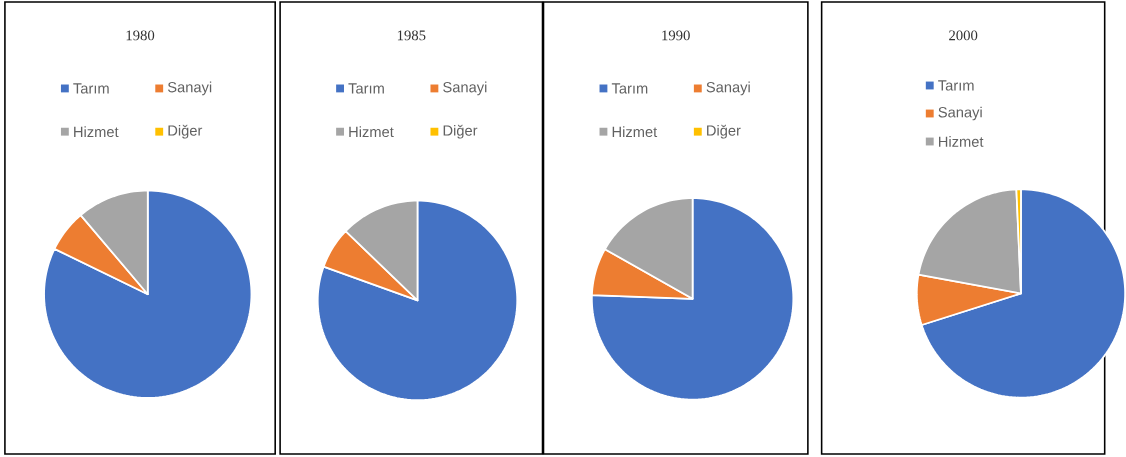 The width and height of the screenshot is (1126, 457). I want to click on chart-title: 2000, so click(963, 35).